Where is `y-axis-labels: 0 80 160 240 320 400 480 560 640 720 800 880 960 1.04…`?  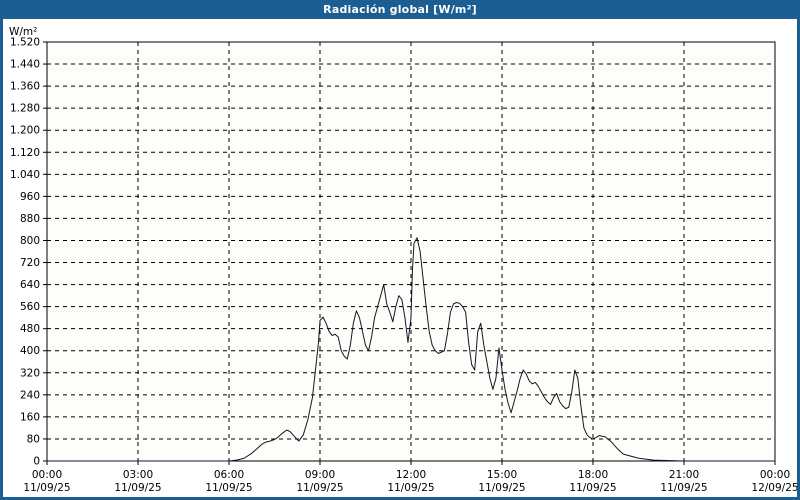
y-axis-labels: 0 80 160 240 320 400 480 560 640 720 800 880 960 1.04… is located at coordinates (25, 252).